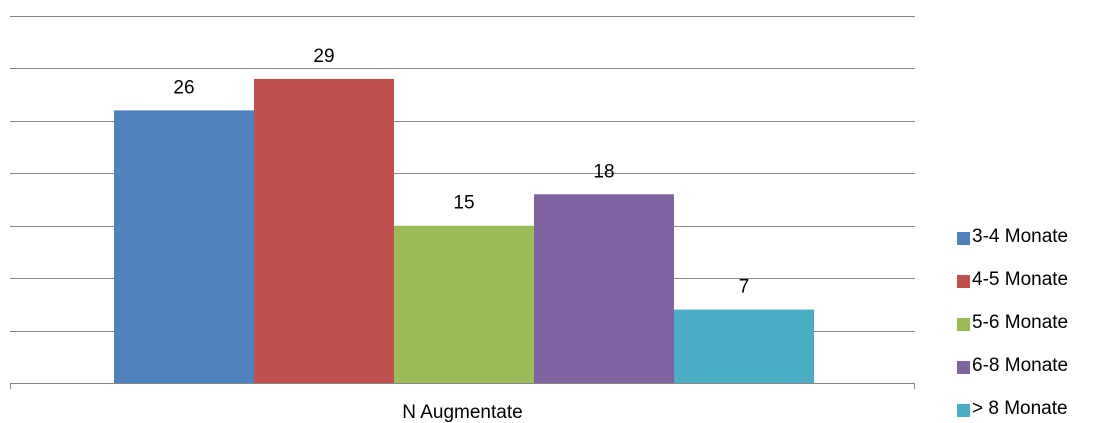 The image size is (1105, 423). What do you see at coordinates (1020, 279) in the screenshot?
I see `legend-label: 4-5 Monate` at bounding box center [1020, 279].